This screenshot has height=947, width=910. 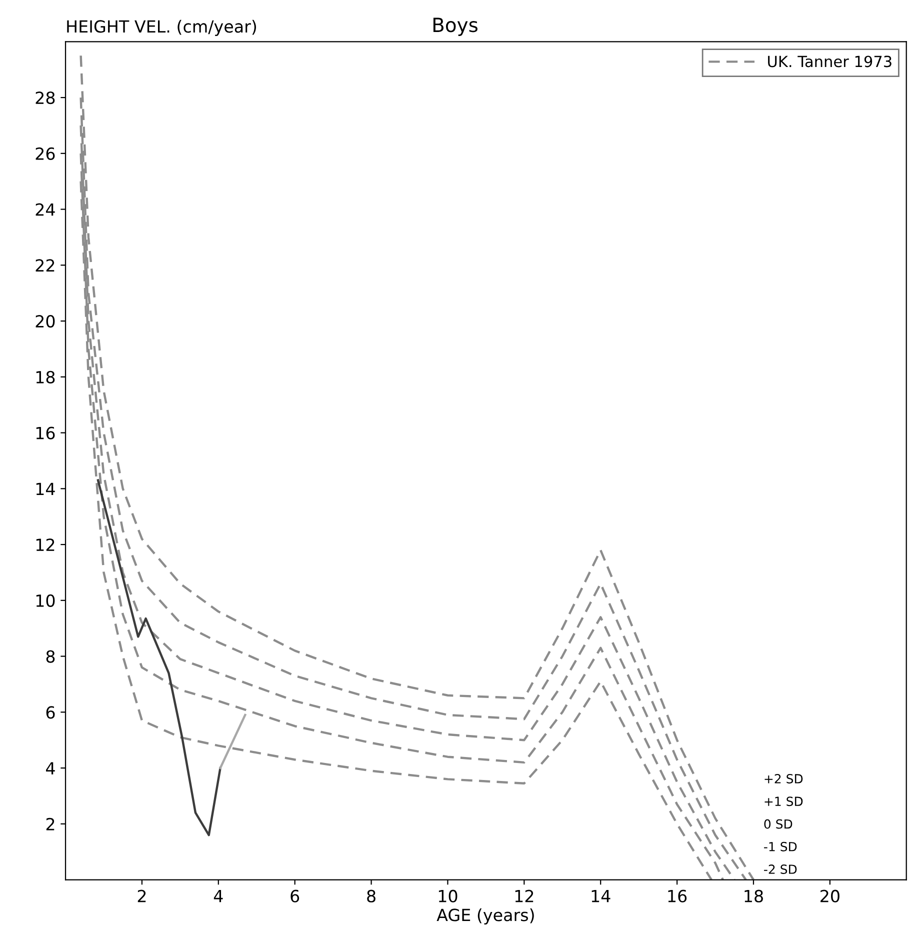 What do you see at coordinates (50, 824) in the screenshot?
I see `y-tick-label: 2` at bounding box center [50, 824].